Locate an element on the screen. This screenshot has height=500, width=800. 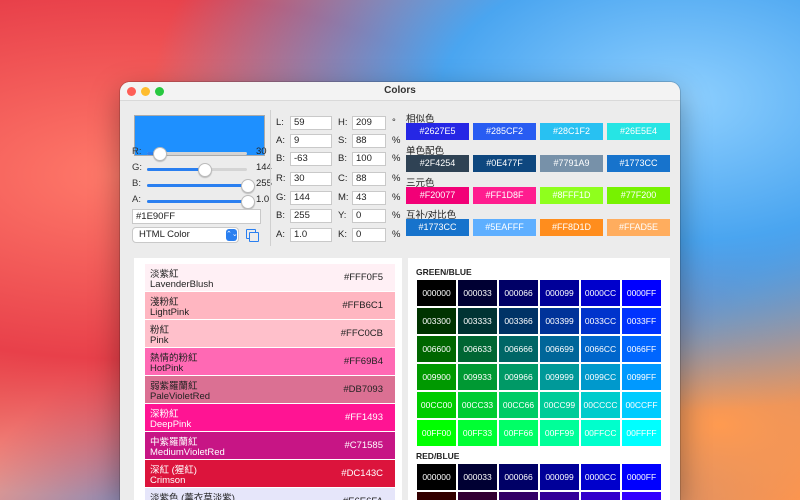
color-grid-cell: 00FF66 is located at coordinates (518, 433).